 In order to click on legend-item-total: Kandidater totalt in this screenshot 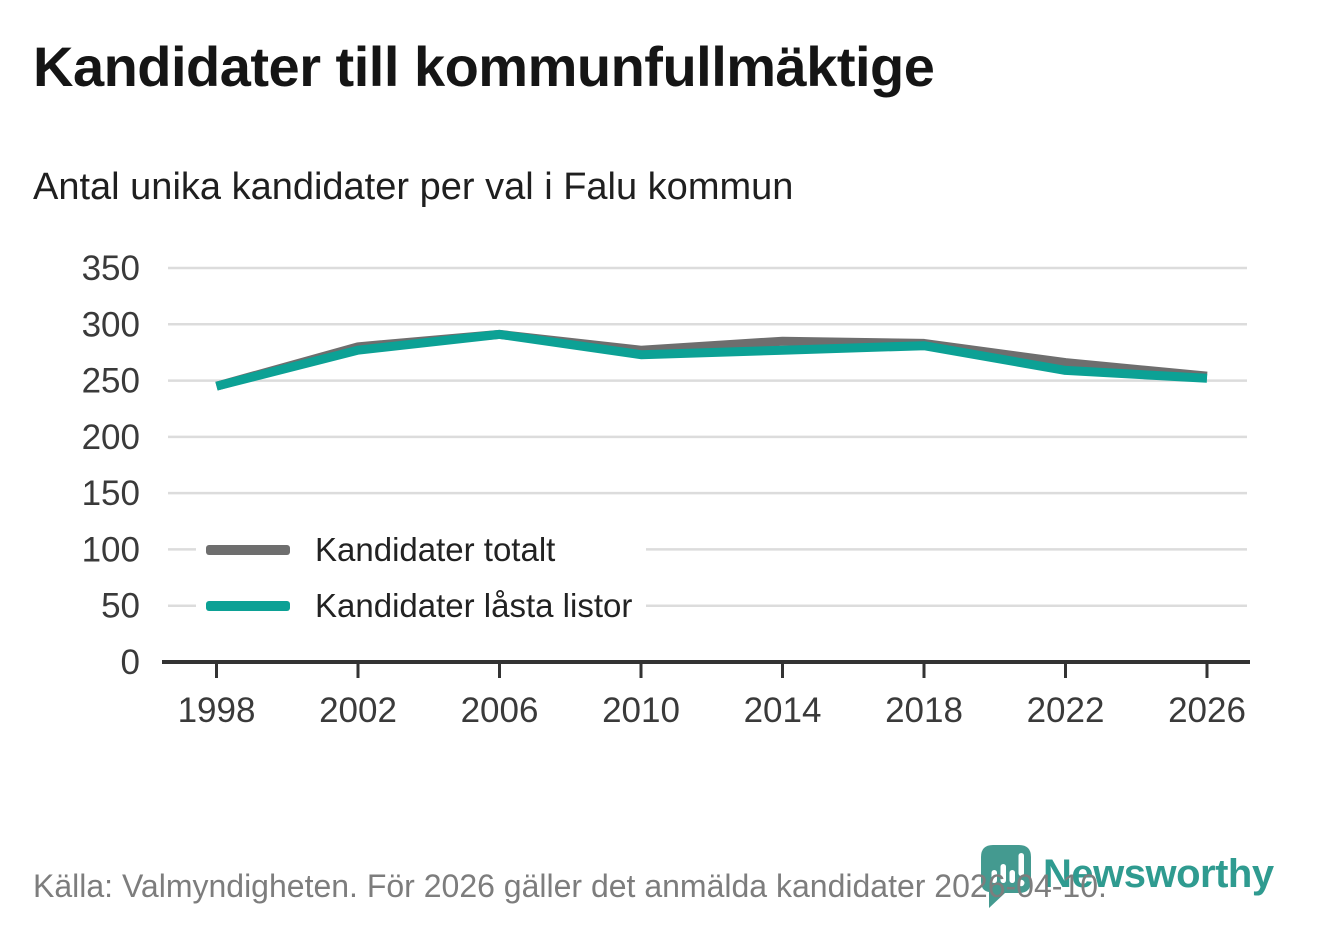, I will do `click(419, 550)`.